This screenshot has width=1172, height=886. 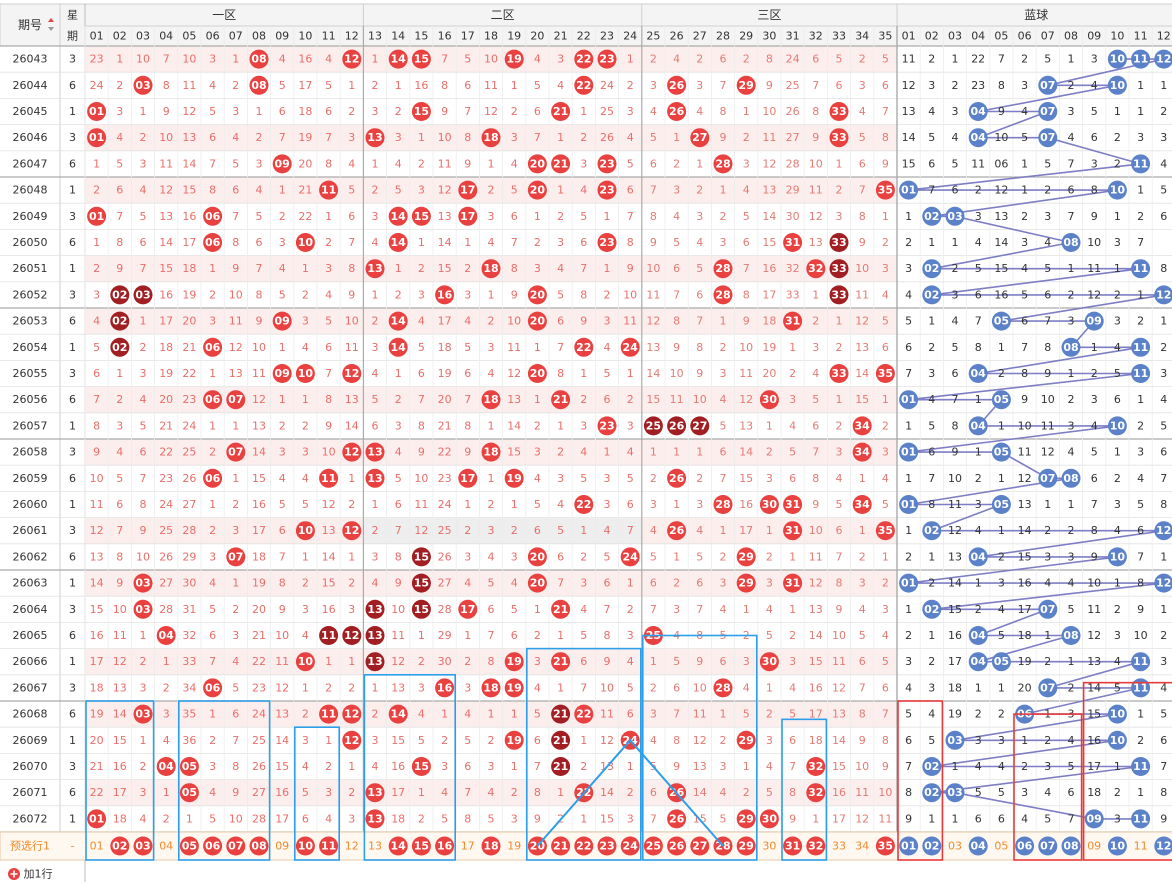 I want to click on selection-box-blue, so click(x=583, y=754).